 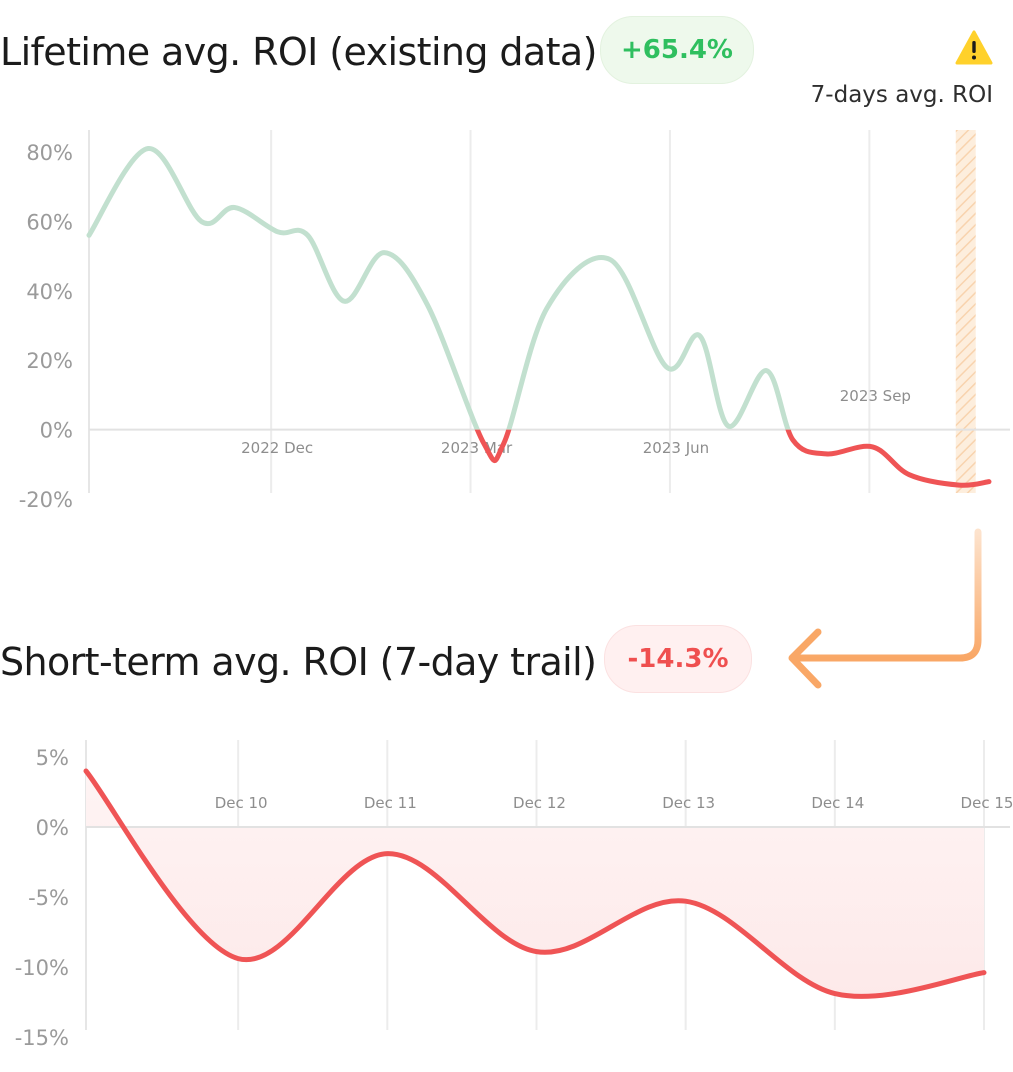 What do you see at coordinates (733, 458) in the screenshot?
I see `roi-line-negative` at bounding box center [733, 458].